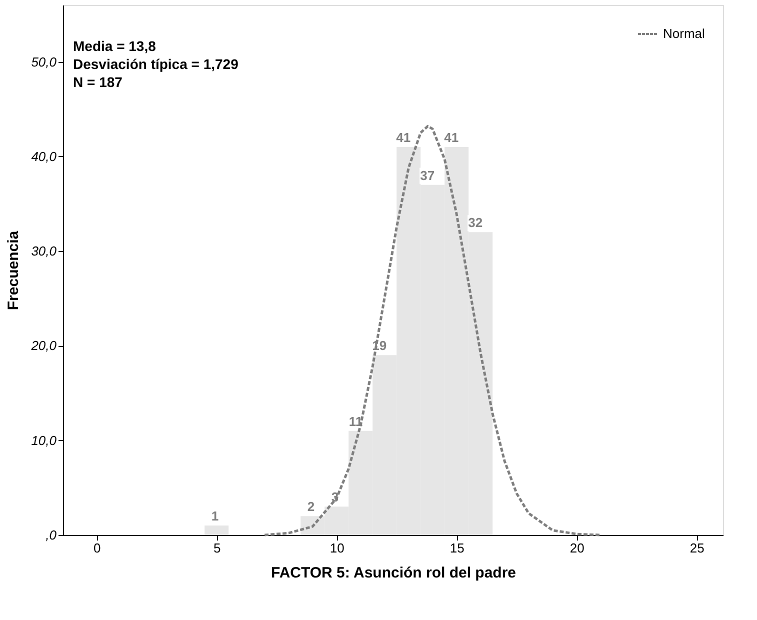  What do you see at coordinates (475, 222) in the screenshot?
I see `data-label: 32` at bounding box center [475, 222].